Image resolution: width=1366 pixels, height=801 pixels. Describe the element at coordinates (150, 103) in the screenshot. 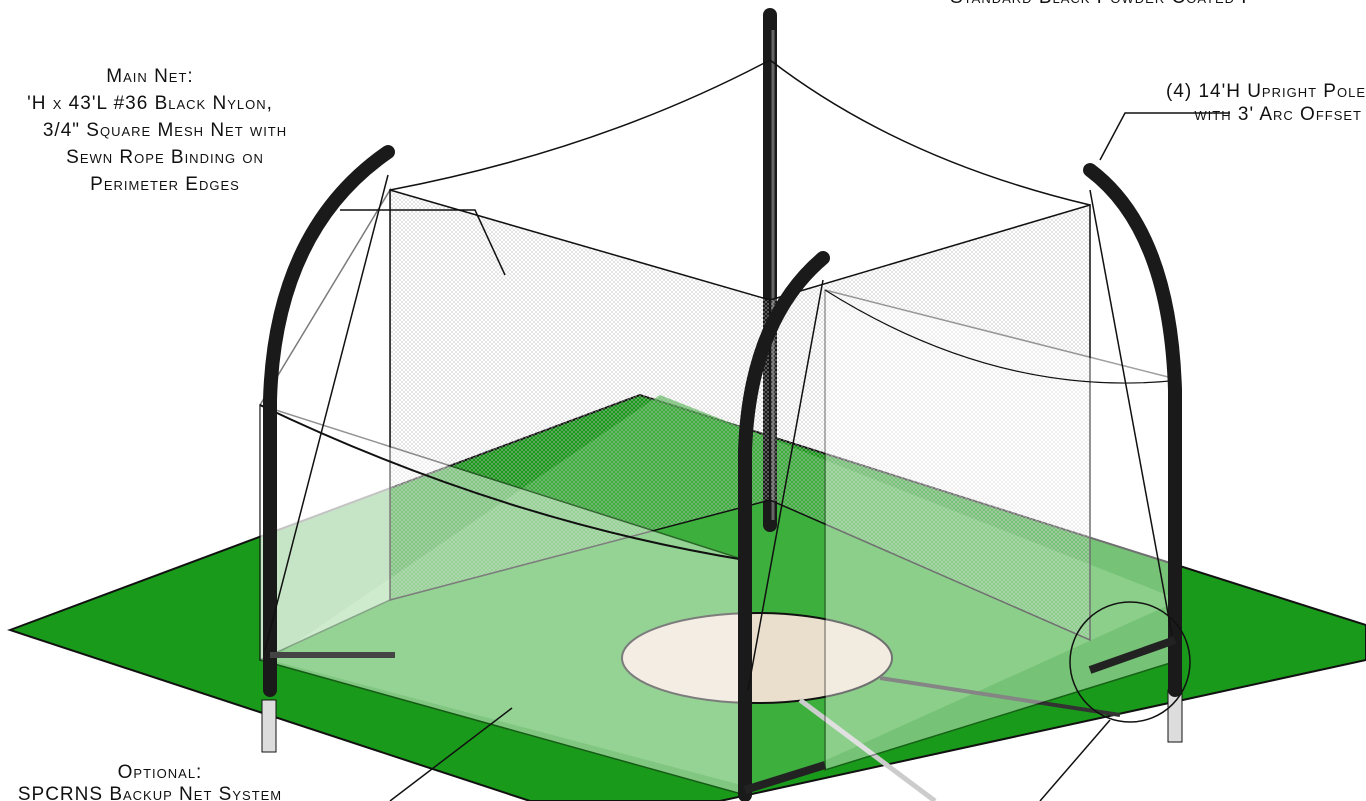

I see `label-line: 'H x 43'L #36 Black Nylon,` at that location.